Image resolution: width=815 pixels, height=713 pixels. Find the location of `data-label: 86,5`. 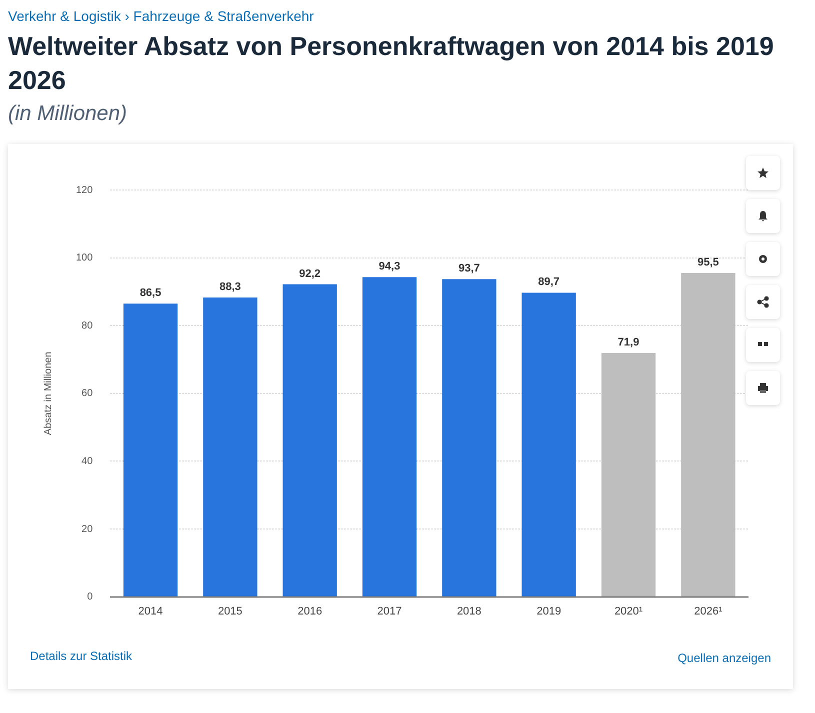

data-label: 86,5 is located at coordinates (151, 292).